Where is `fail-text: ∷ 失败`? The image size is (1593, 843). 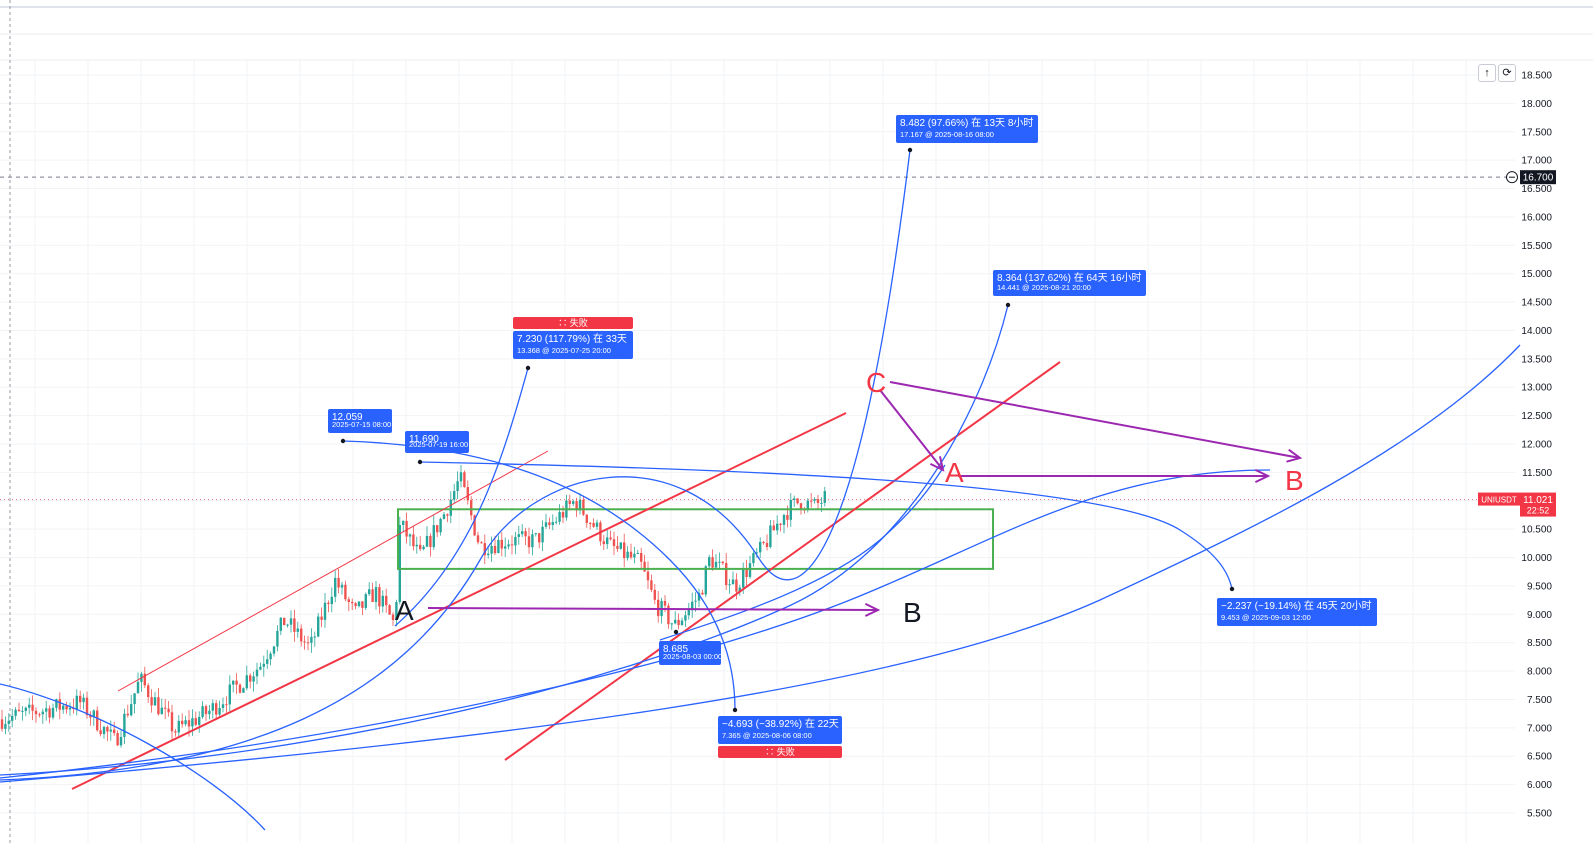 fail-text: ∷ 失败 is located at coordinates (780, 751).